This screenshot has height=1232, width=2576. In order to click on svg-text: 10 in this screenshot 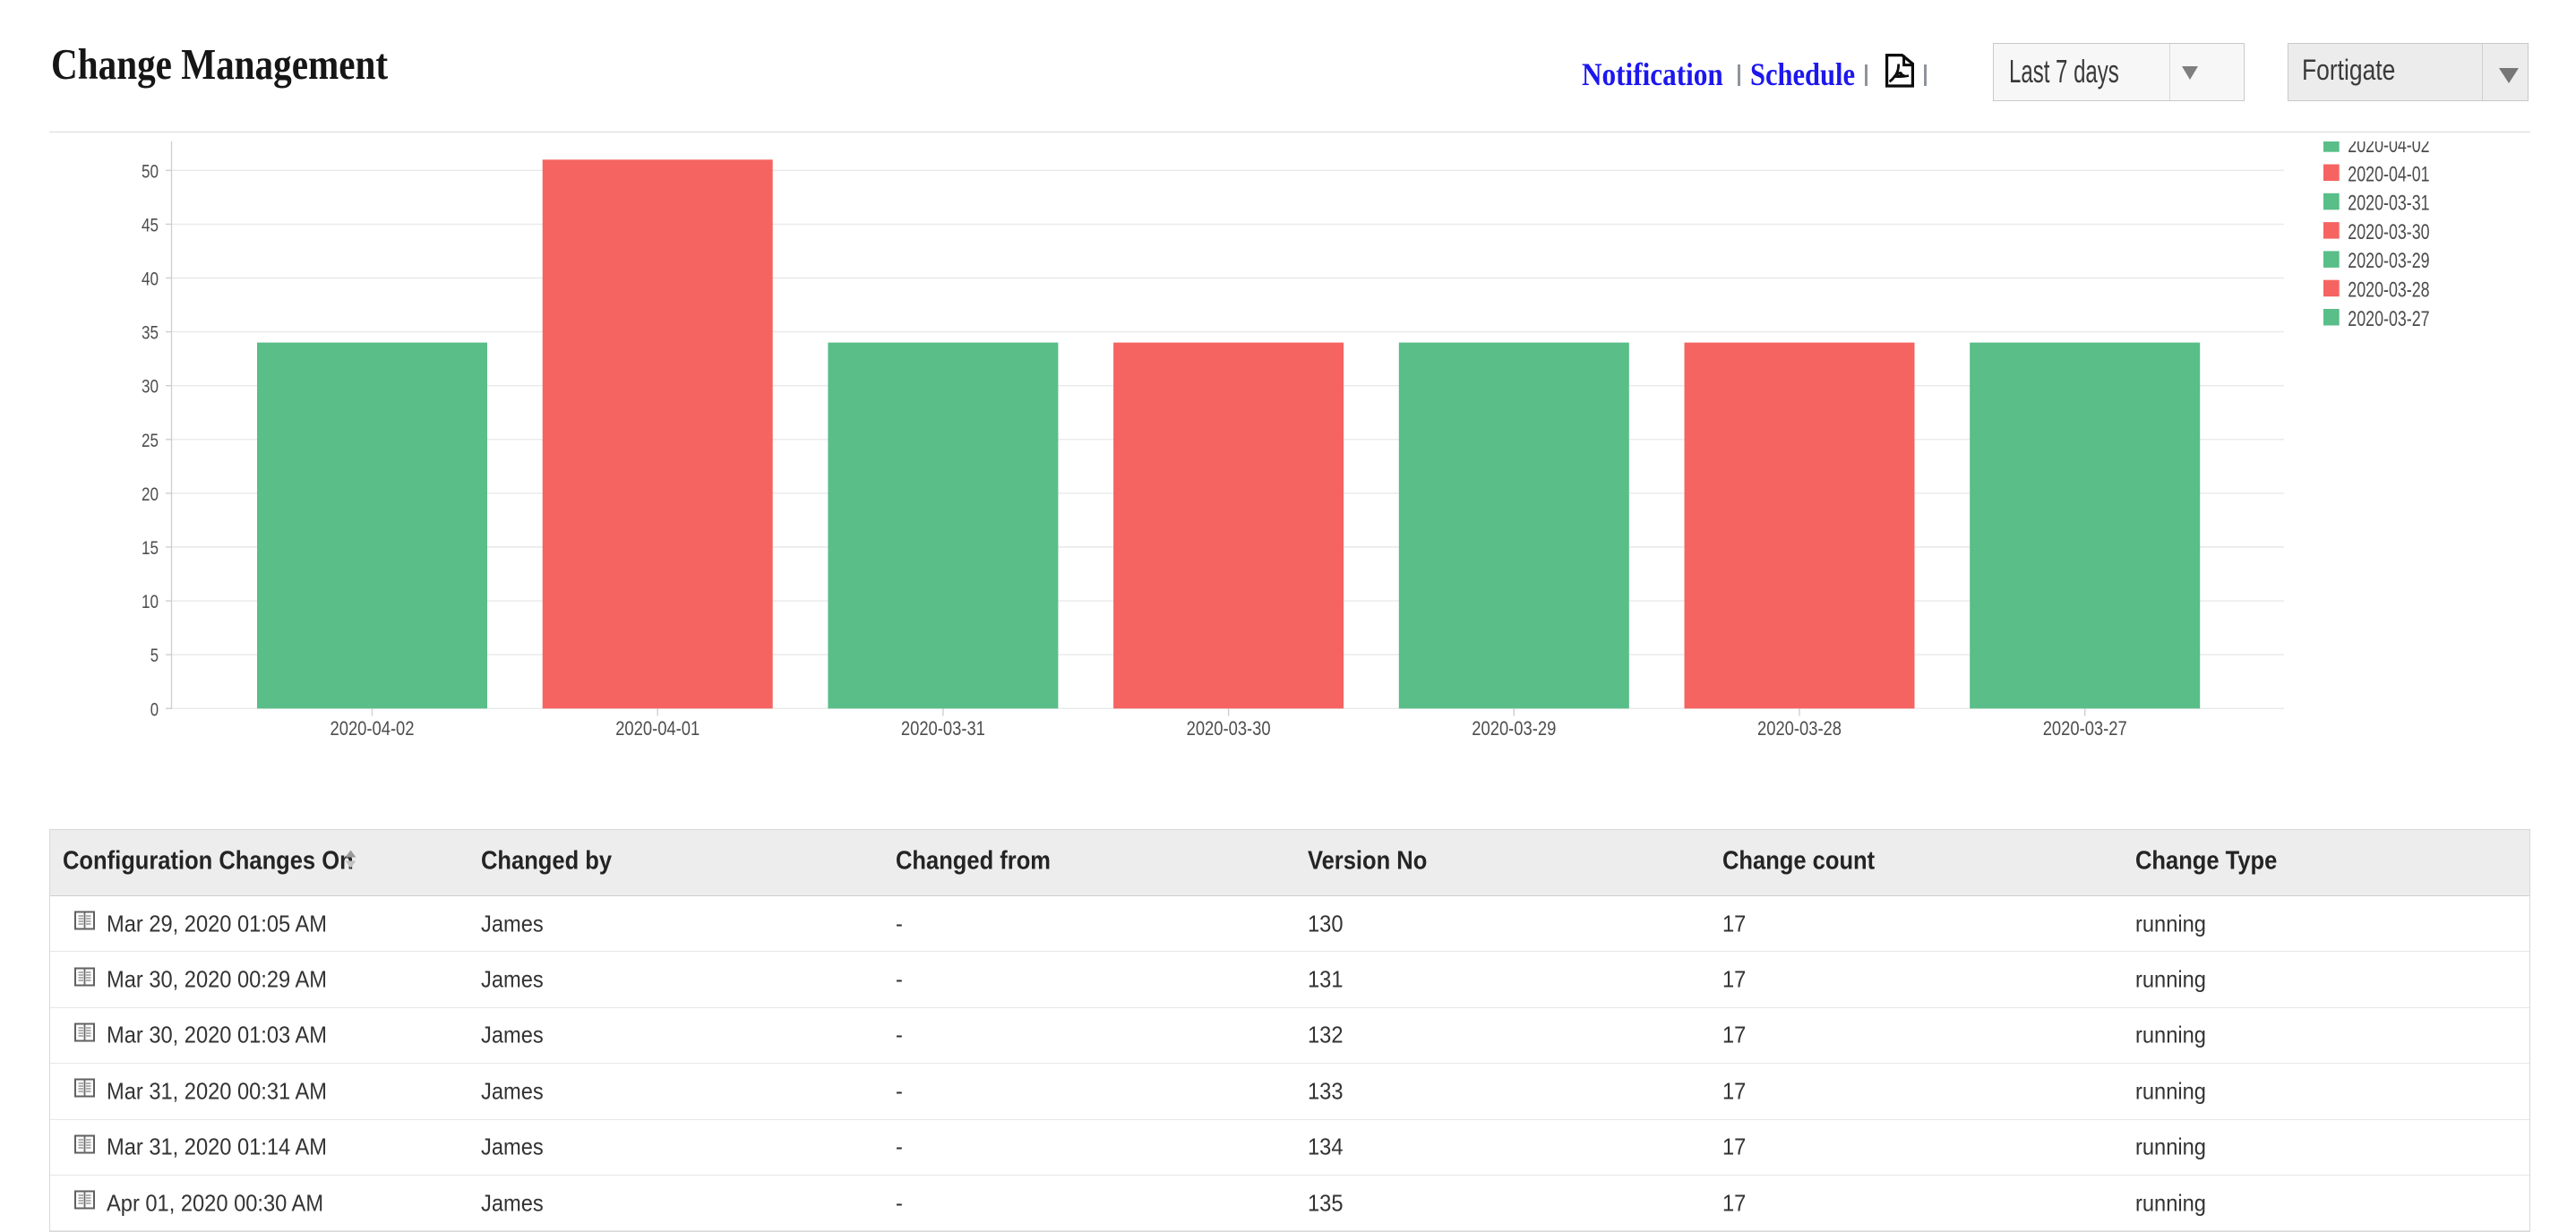, I will do `click(150, 602)`.